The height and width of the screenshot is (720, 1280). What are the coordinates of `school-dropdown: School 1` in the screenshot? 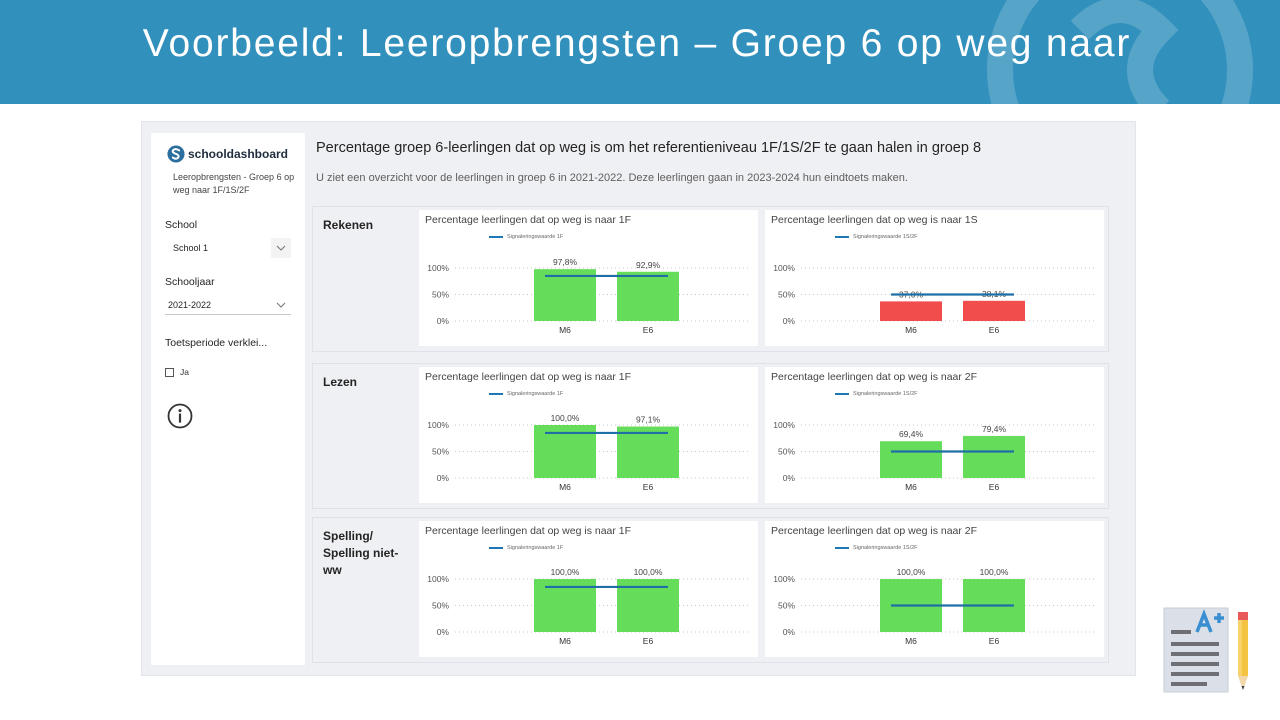 It's located at (228, 248).